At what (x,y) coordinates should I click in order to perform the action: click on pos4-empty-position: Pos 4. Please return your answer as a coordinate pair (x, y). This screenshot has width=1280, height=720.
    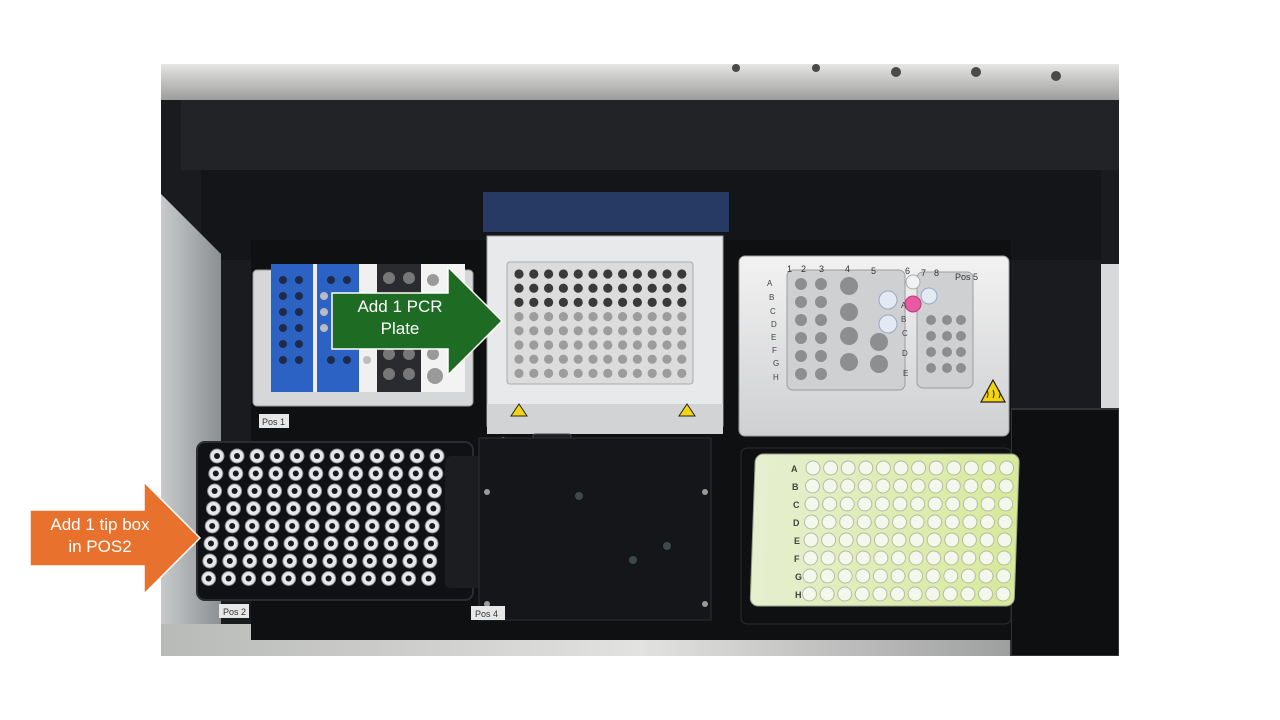
    Looking at the image, I should click on (591, 529).